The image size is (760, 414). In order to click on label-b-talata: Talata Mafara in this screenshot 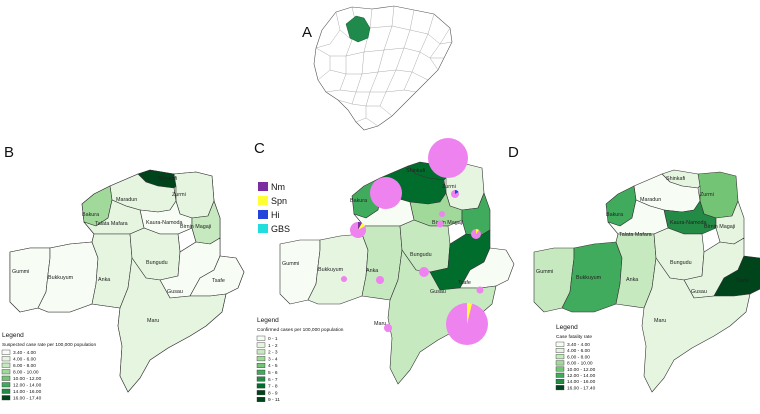, I will do `click(111, 224)`.